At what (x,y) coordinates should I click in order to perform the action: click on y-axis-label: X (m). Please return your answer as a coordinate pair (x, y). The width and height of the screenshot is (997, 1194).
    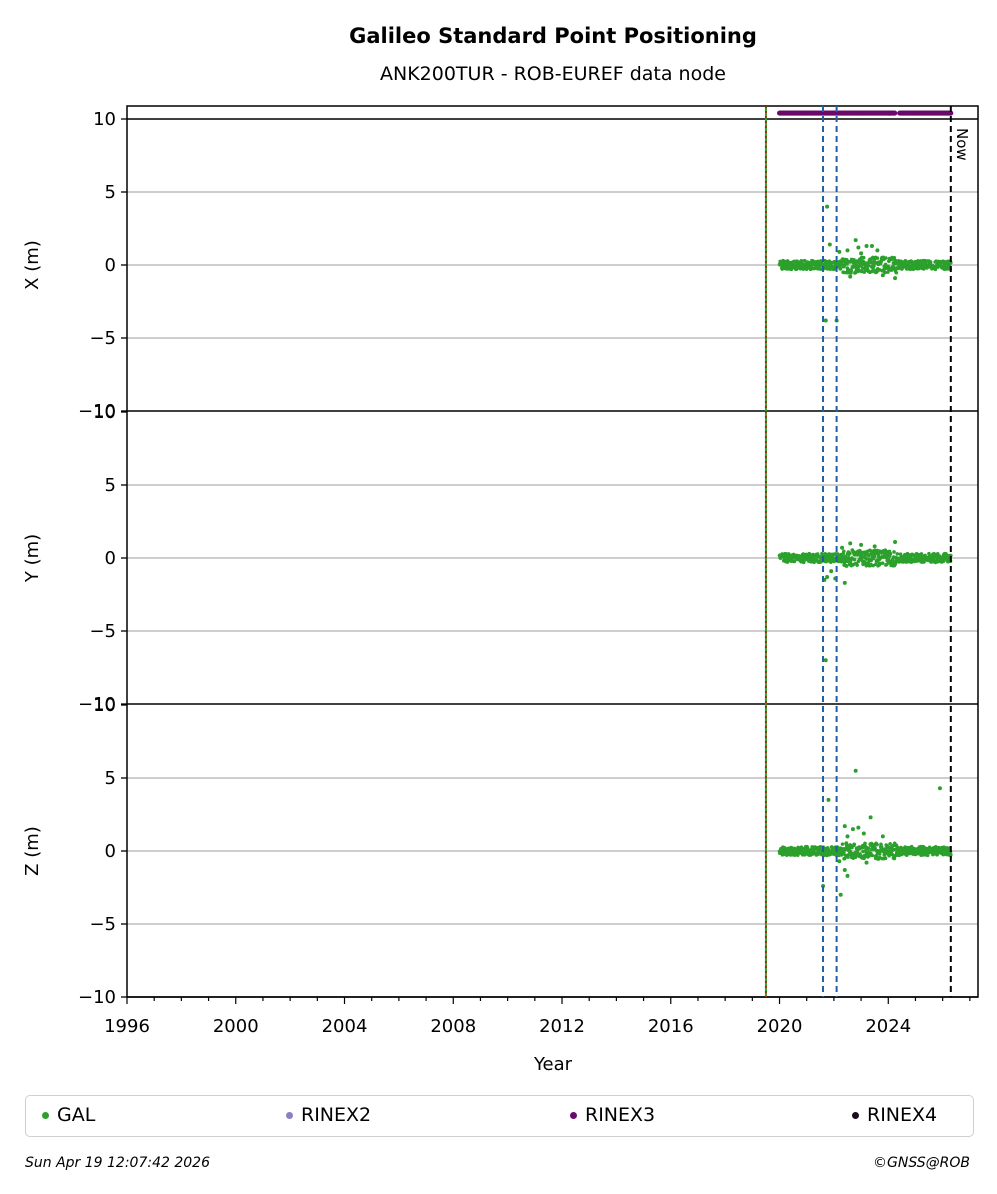
    Looking at the image, I should click on (32, 265).